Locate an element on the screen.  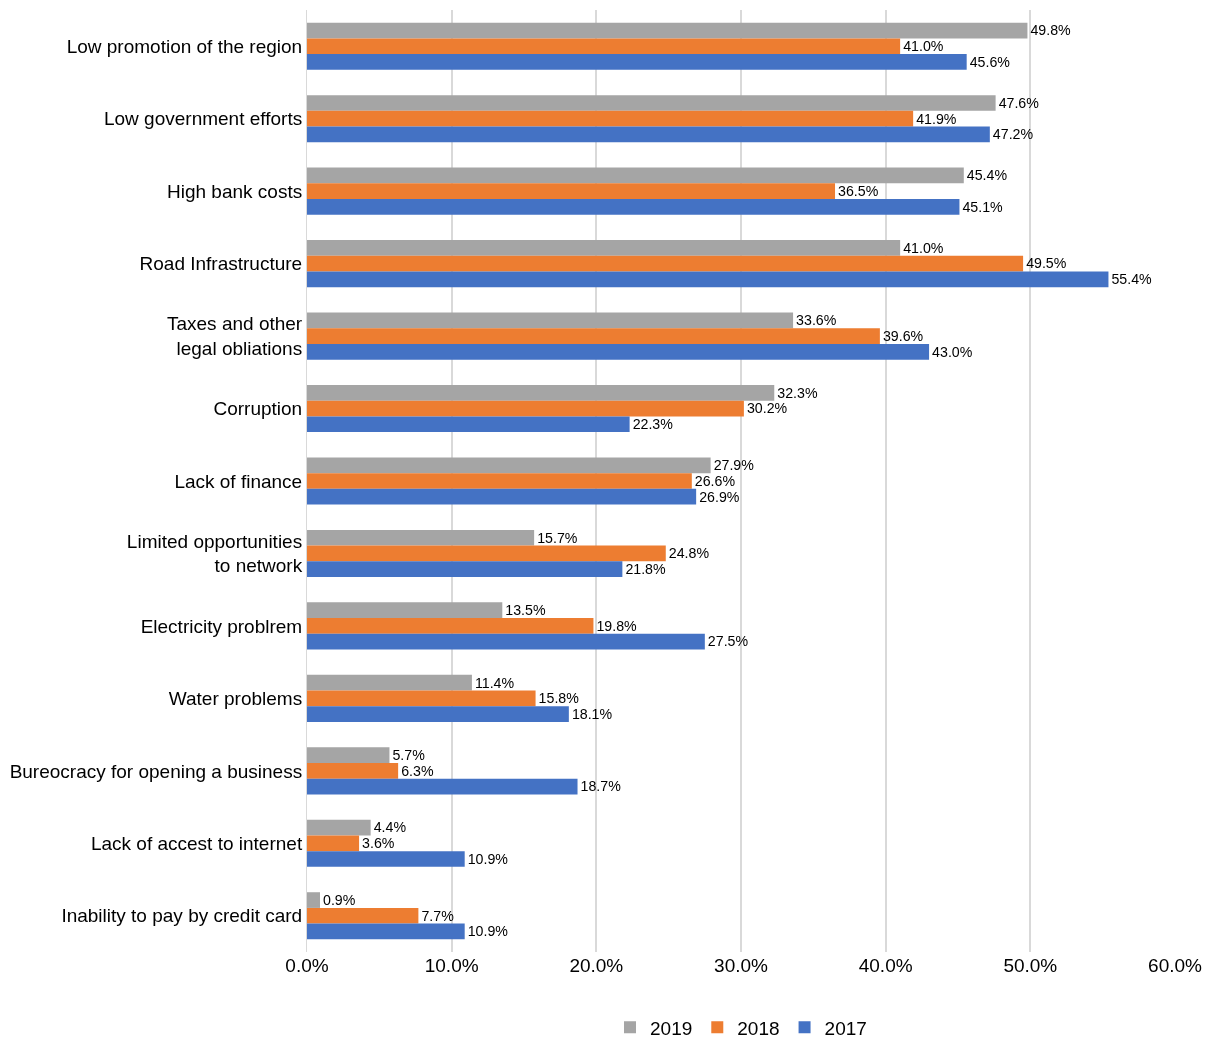
data-label: 43.0% is located at coordinates (952, 351).